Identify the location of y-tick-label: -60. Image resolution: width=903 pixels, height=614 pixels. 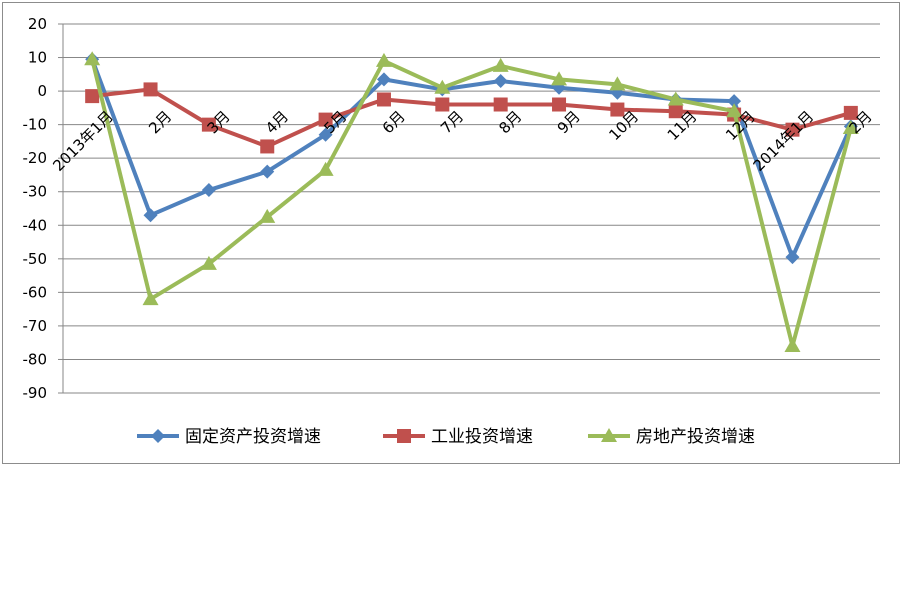
(35, 292).